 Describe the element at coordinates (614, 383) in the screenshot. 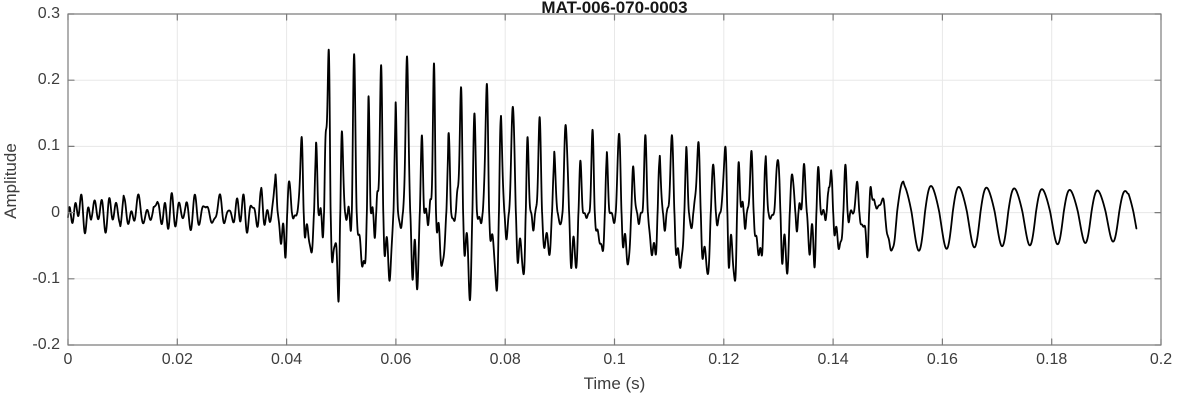

I see `x-axis-label: Time (s)` at that location.